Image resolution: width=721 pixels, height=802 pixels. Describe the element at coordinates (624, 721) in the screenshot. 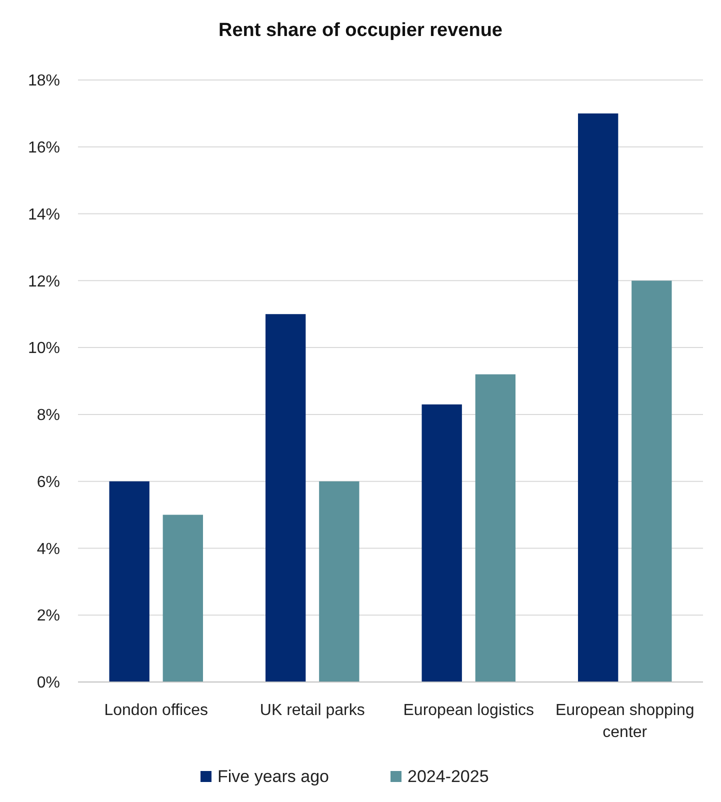

I see `x-tick-label: European shopping center` at that location.